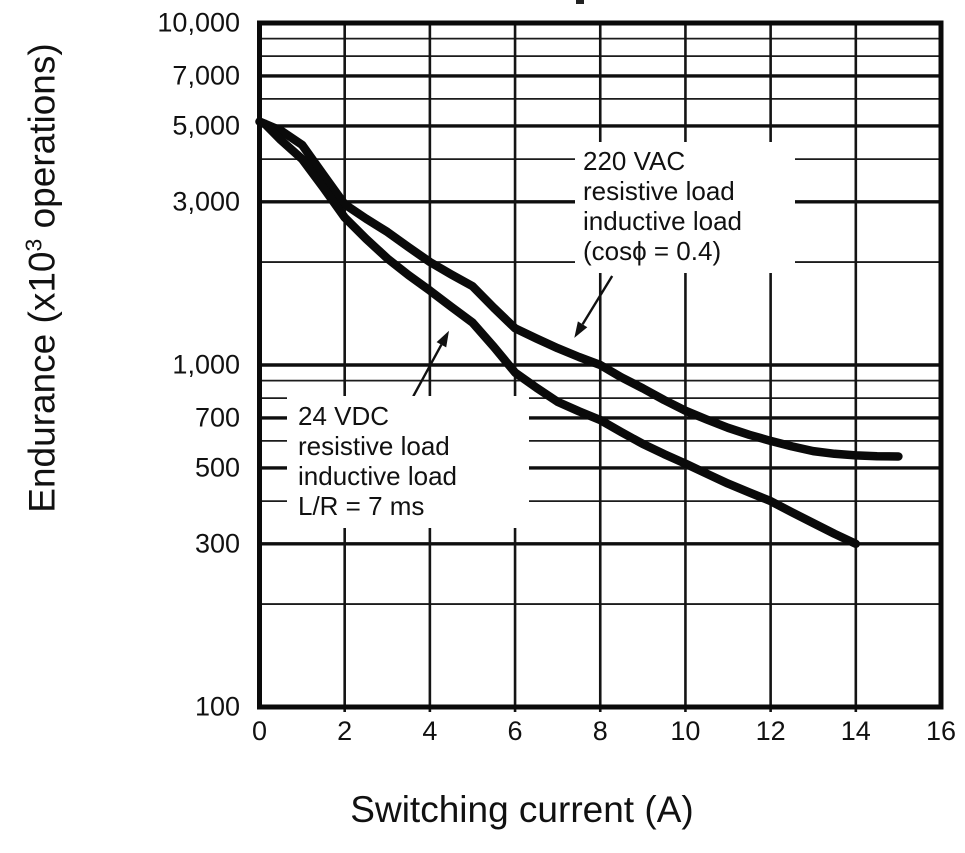 The image size is (965, 853). Describe the element at coordinates (600, 731) in the screenshot. I see `x-tick-label: 8` at that location.